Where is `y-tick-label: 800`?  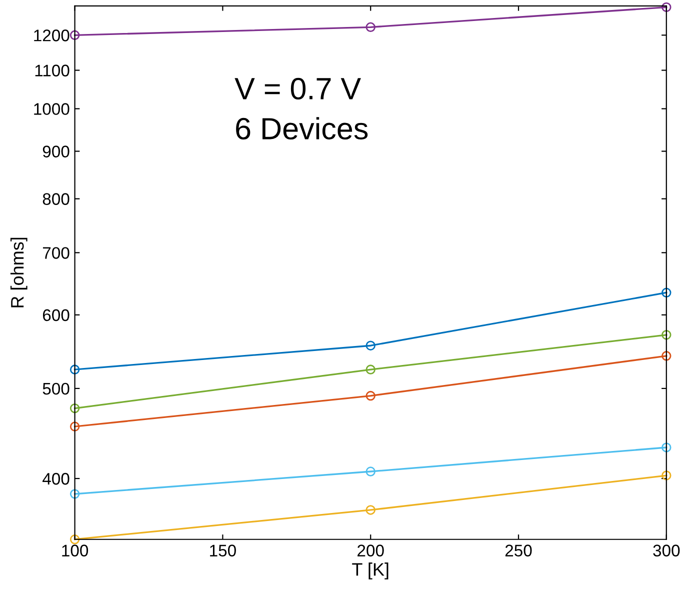
y-tick-label: 800 is located at coordinates (56, 199).